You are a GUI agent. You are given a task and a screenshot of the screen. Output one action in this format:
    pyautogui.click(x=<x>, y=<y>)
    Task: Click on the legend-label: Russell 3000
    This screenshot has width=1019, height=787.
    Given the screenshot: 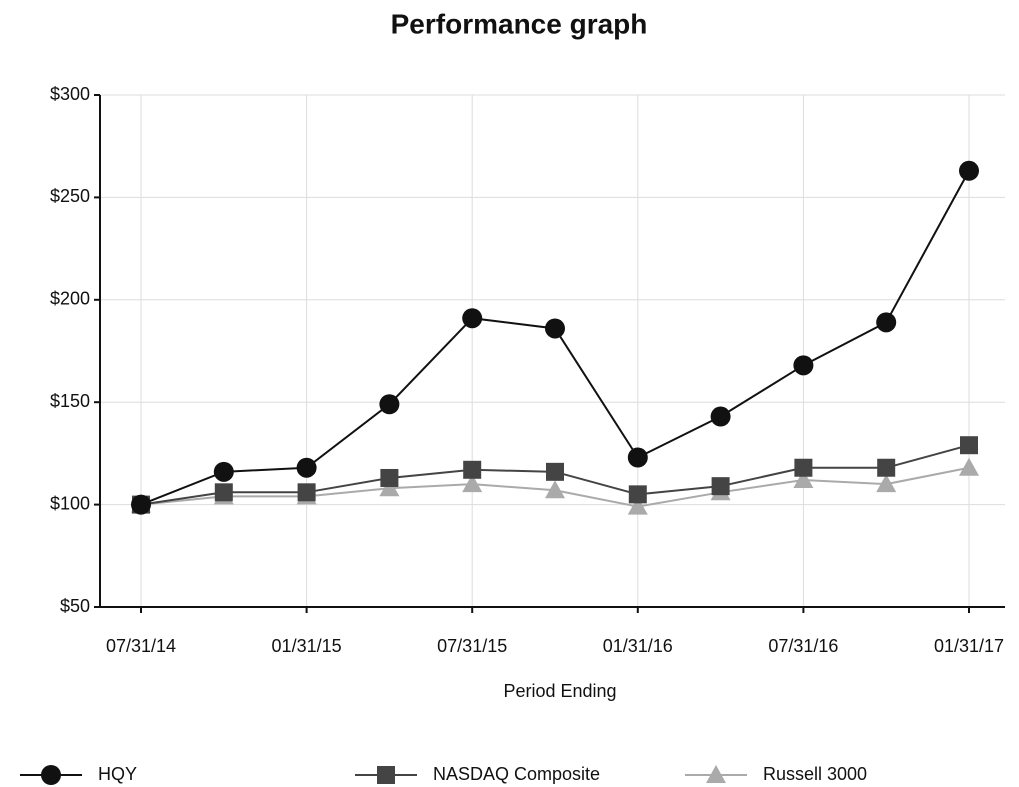 What is the action you would take?
    pyautogui.click(x=815, y=774)
    